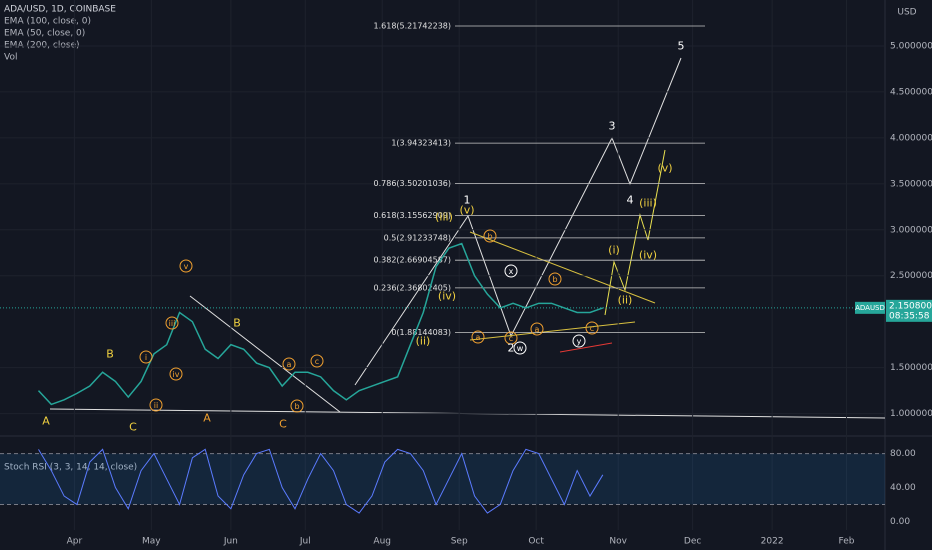  Describe the element at coordinates (552, 331) in the screenshot. I see `triangle-bottom` at that location.